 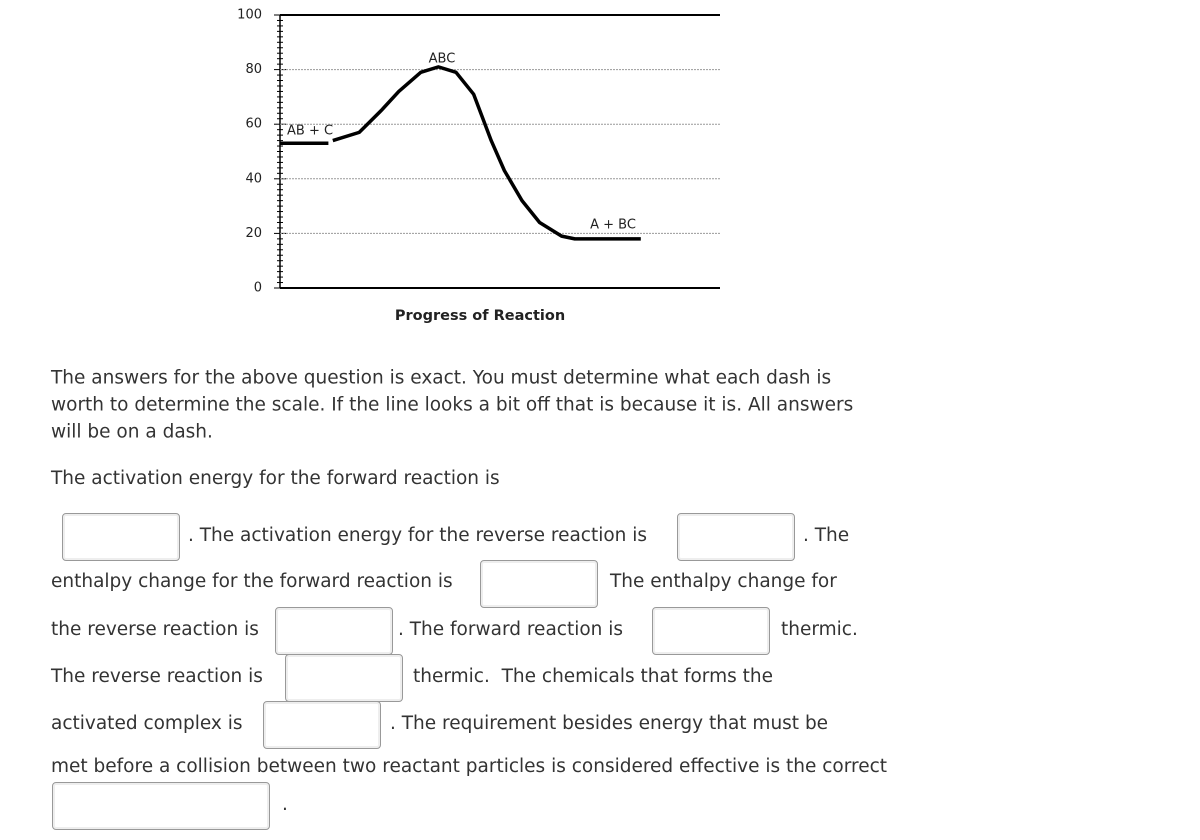 What do you see at coordinates (723, 581) in the screenshot?
I see `question-text: The enthalpy change for` at bounding box center [723, 581].